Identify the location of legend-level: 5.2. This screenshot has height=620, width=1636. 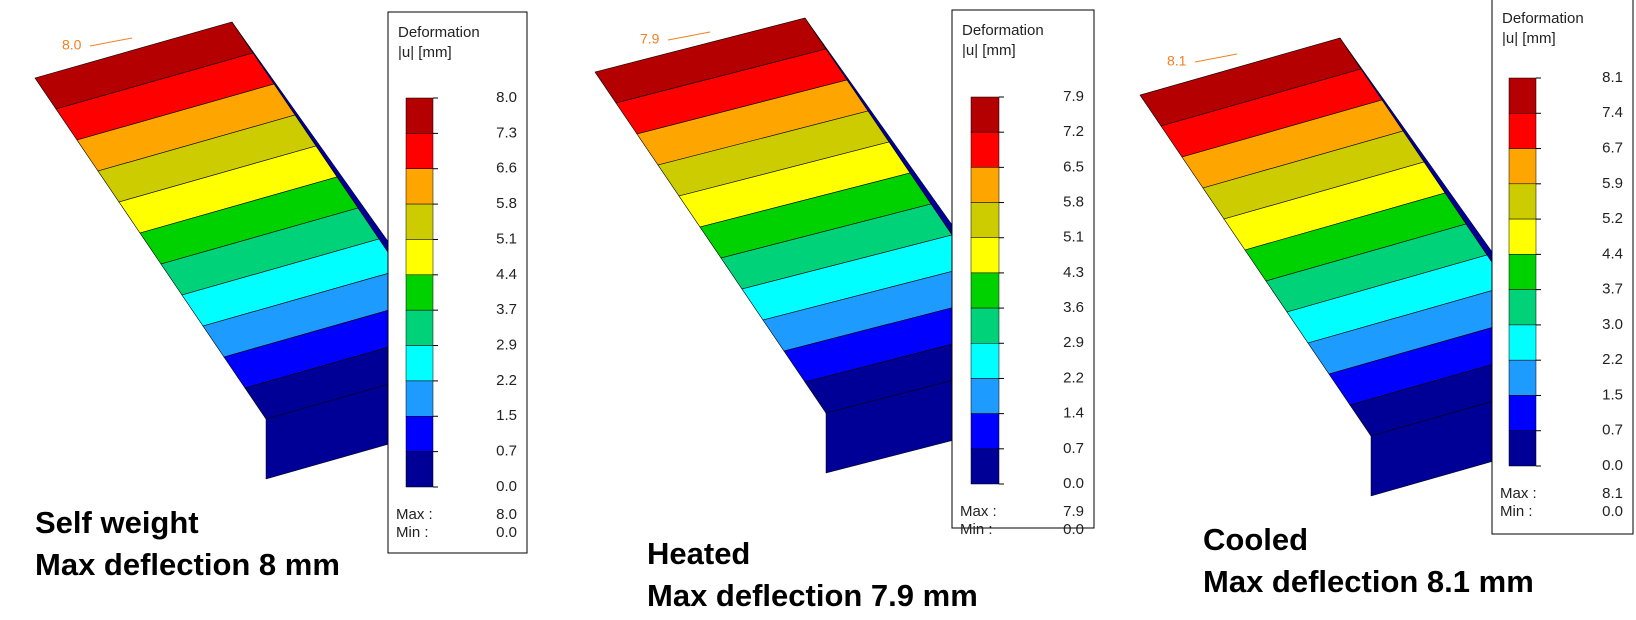
(1612, 218).